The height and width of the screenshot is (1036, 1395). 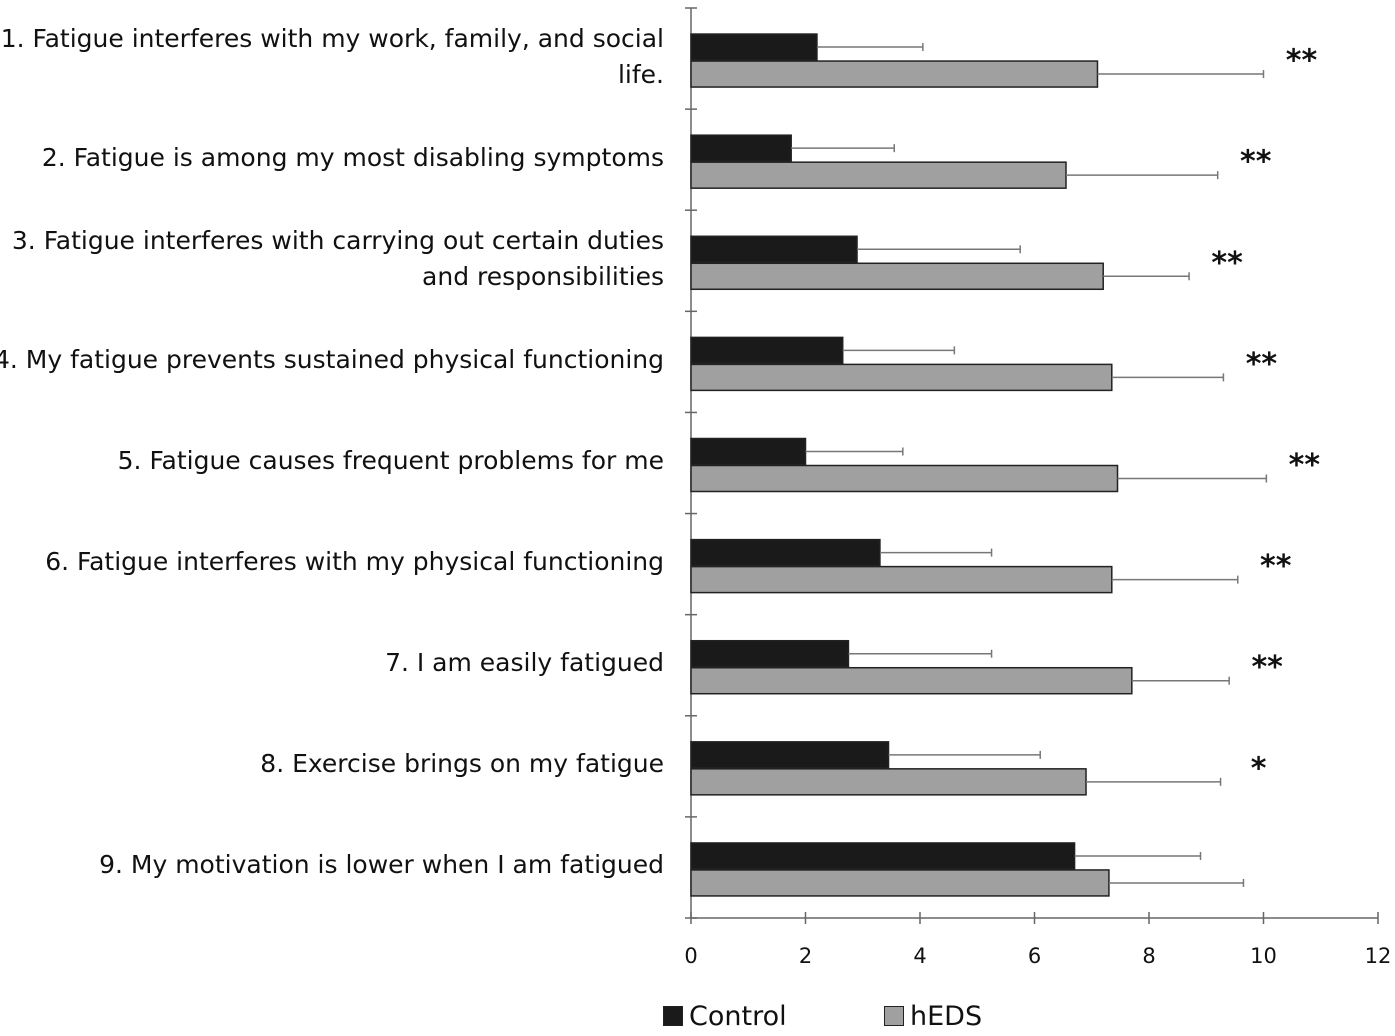 I want to click on legend-item-heds: hEDS, so click(x=933, y=1016).